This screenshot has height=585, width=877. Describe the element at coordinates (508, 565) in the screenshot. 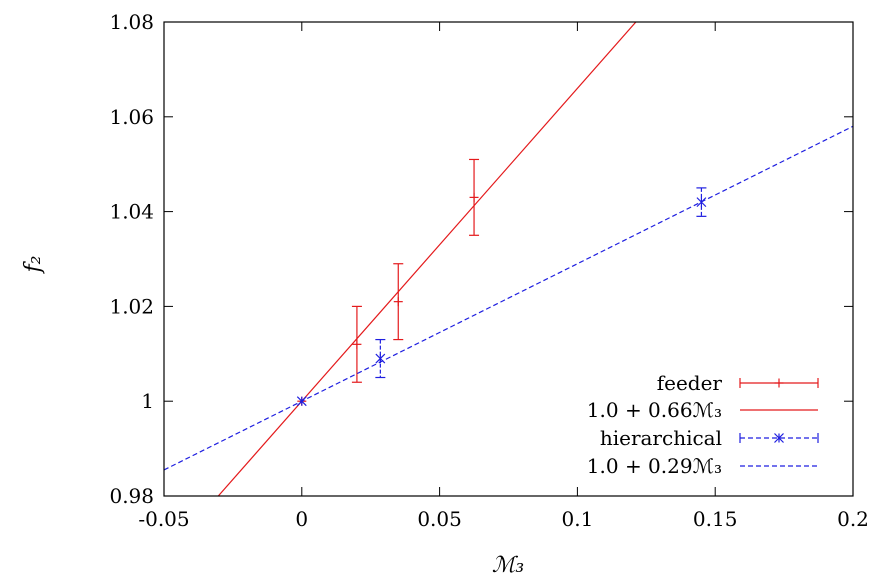

I see `x-axis-label: ℳ₃` at that location.